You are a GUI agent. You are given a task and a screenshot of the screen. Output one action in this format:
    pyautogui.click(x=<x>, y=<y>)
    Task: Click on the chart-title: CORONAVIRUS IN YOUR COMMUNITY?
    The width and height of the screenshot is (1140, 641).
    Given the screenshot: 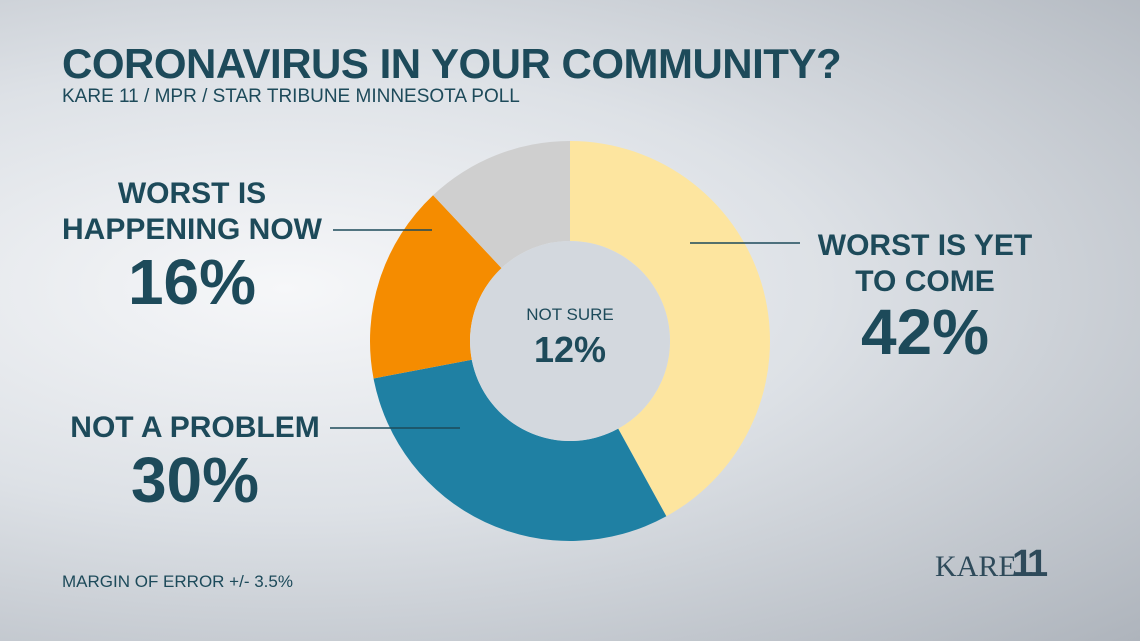 What is the action you would take?
    pyautogui.click(x=452, y=63)
    